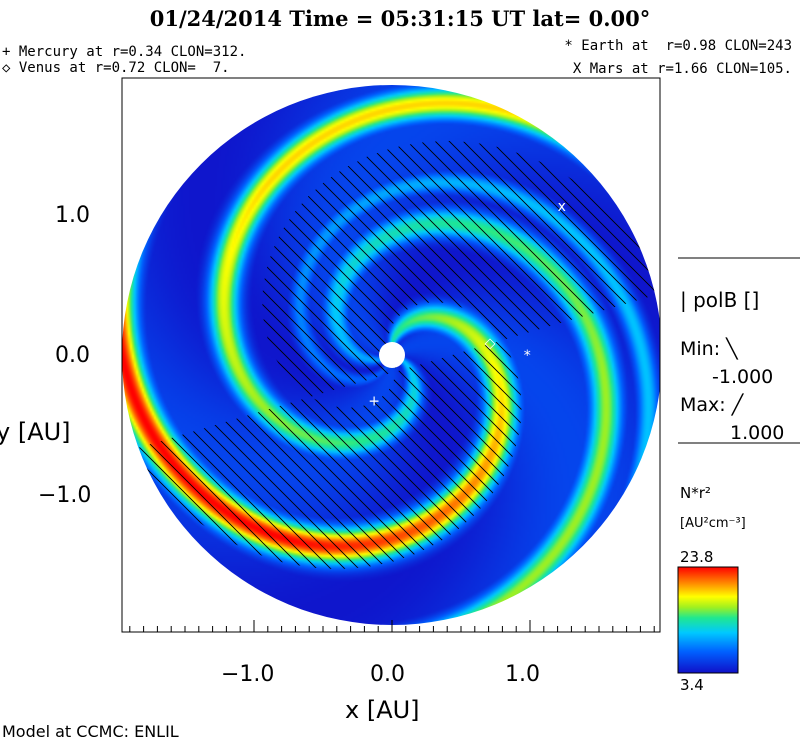 Image resolution: width=800 pixels, height=746 pixels. What do you see at coordinates (382, 710) in the screenshot?
I see `x-axis-label: x [AU]` at bounding box center [382, 710].